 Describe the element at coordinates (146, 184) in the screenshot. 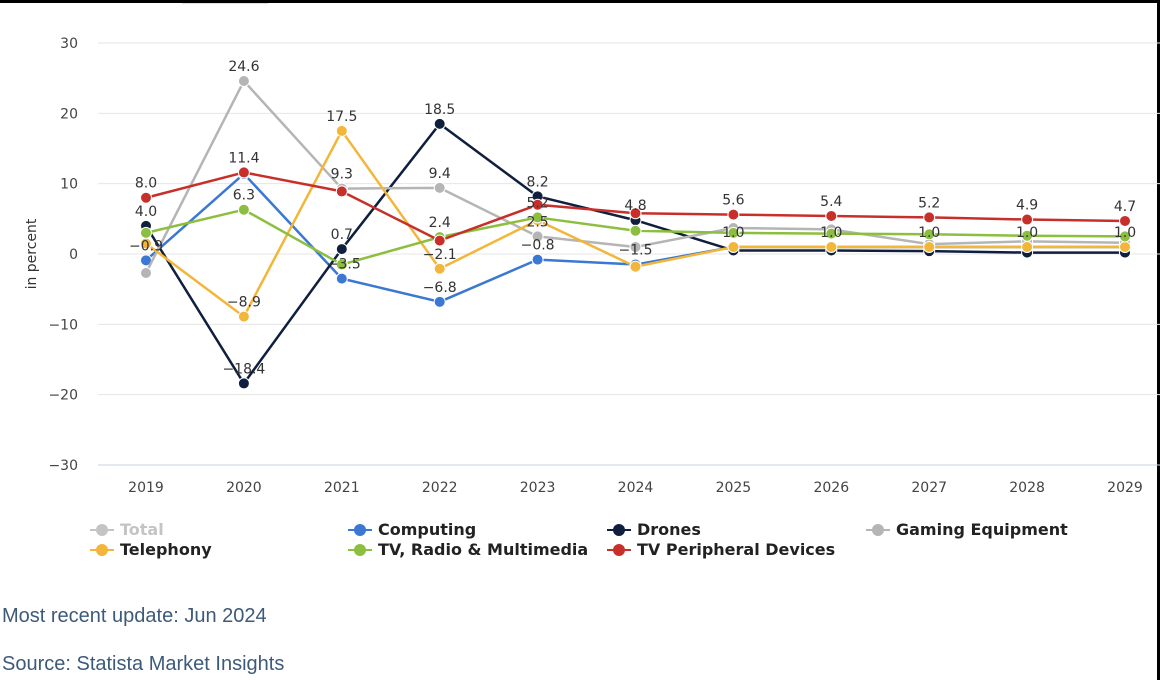

I see `data-label: 8.0` at that location.